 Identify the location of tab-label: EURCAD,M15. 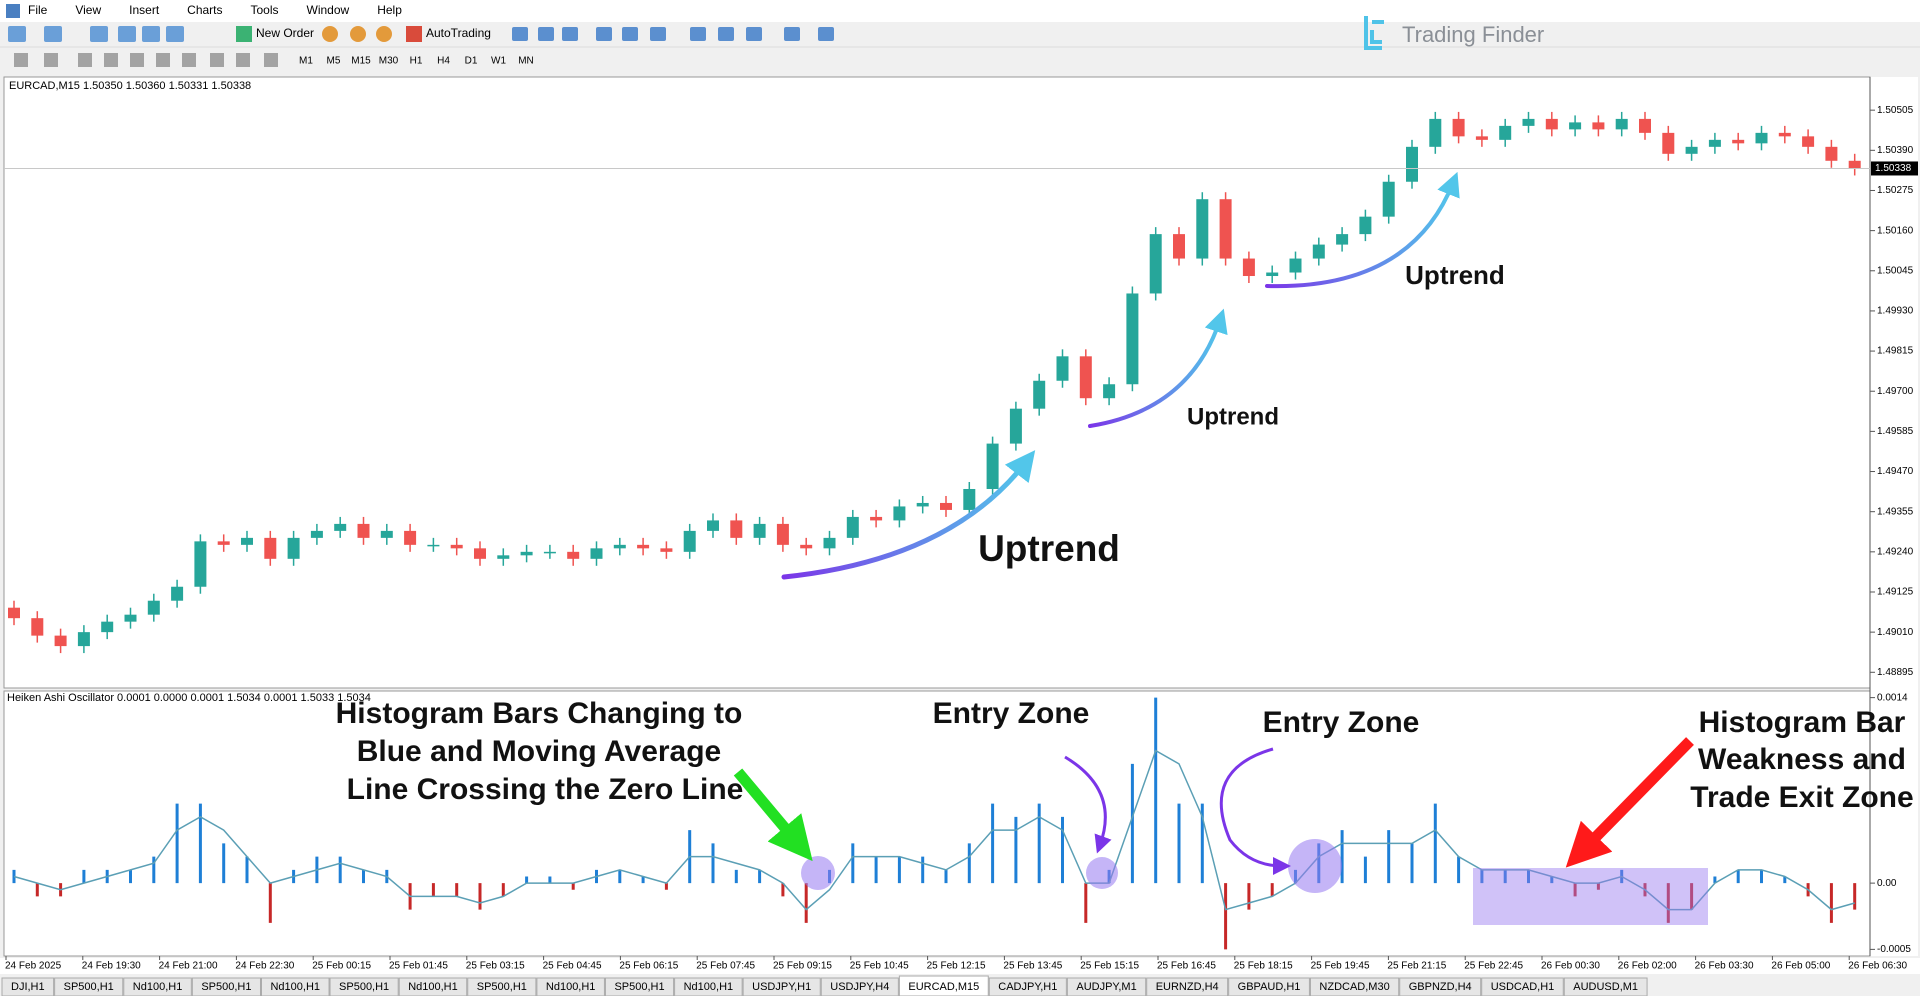
(943, 987).